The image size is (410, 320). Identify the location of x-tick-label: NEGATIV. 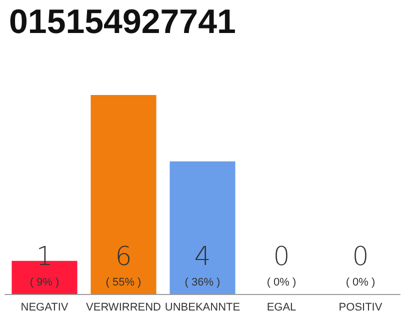
(44, 308).